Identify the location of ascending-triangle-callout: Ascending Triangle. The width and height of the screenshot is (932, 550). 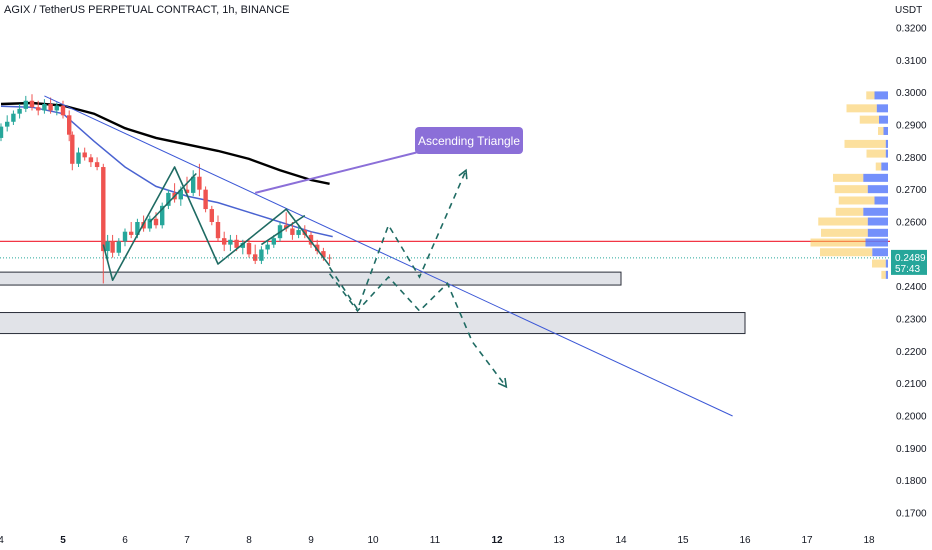
(388, 160).